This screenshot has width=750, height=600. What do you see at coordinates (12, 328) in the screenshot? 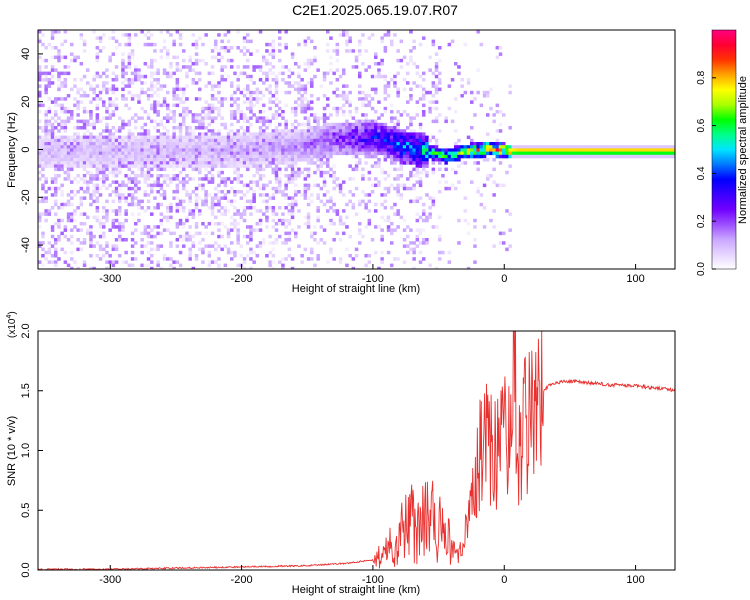
I see `snr-y-multiplier-base: (x10` at bounding box center [12, 328].